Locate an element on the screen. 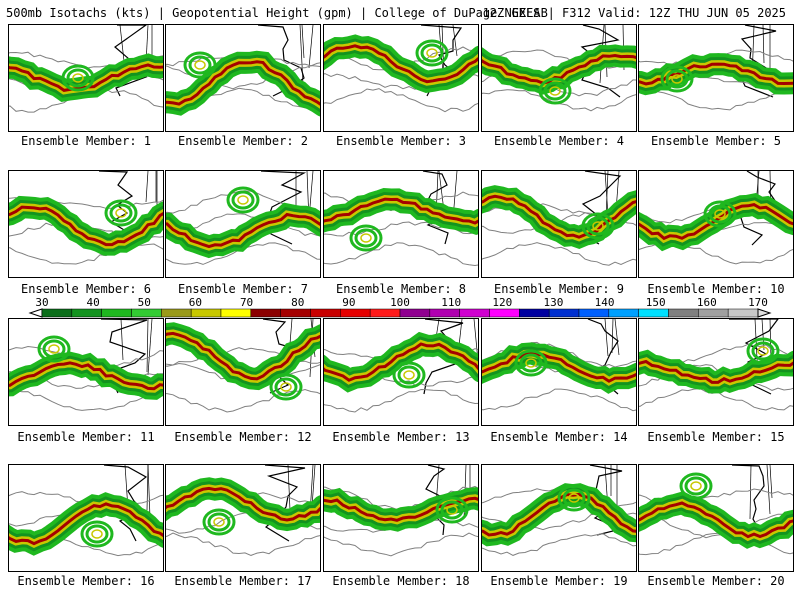 The width and height of the screenshot is (800, 600). ensemble-member-caption: Ensemble Member: 4 is located at coordinates (559, 141).